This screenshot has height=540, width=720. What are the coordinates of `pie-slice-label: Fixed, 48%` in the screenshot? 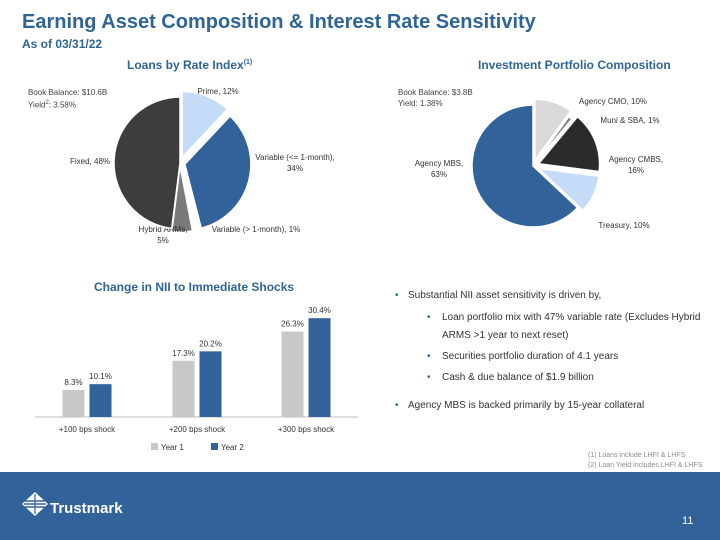 It's located at (90, 161).